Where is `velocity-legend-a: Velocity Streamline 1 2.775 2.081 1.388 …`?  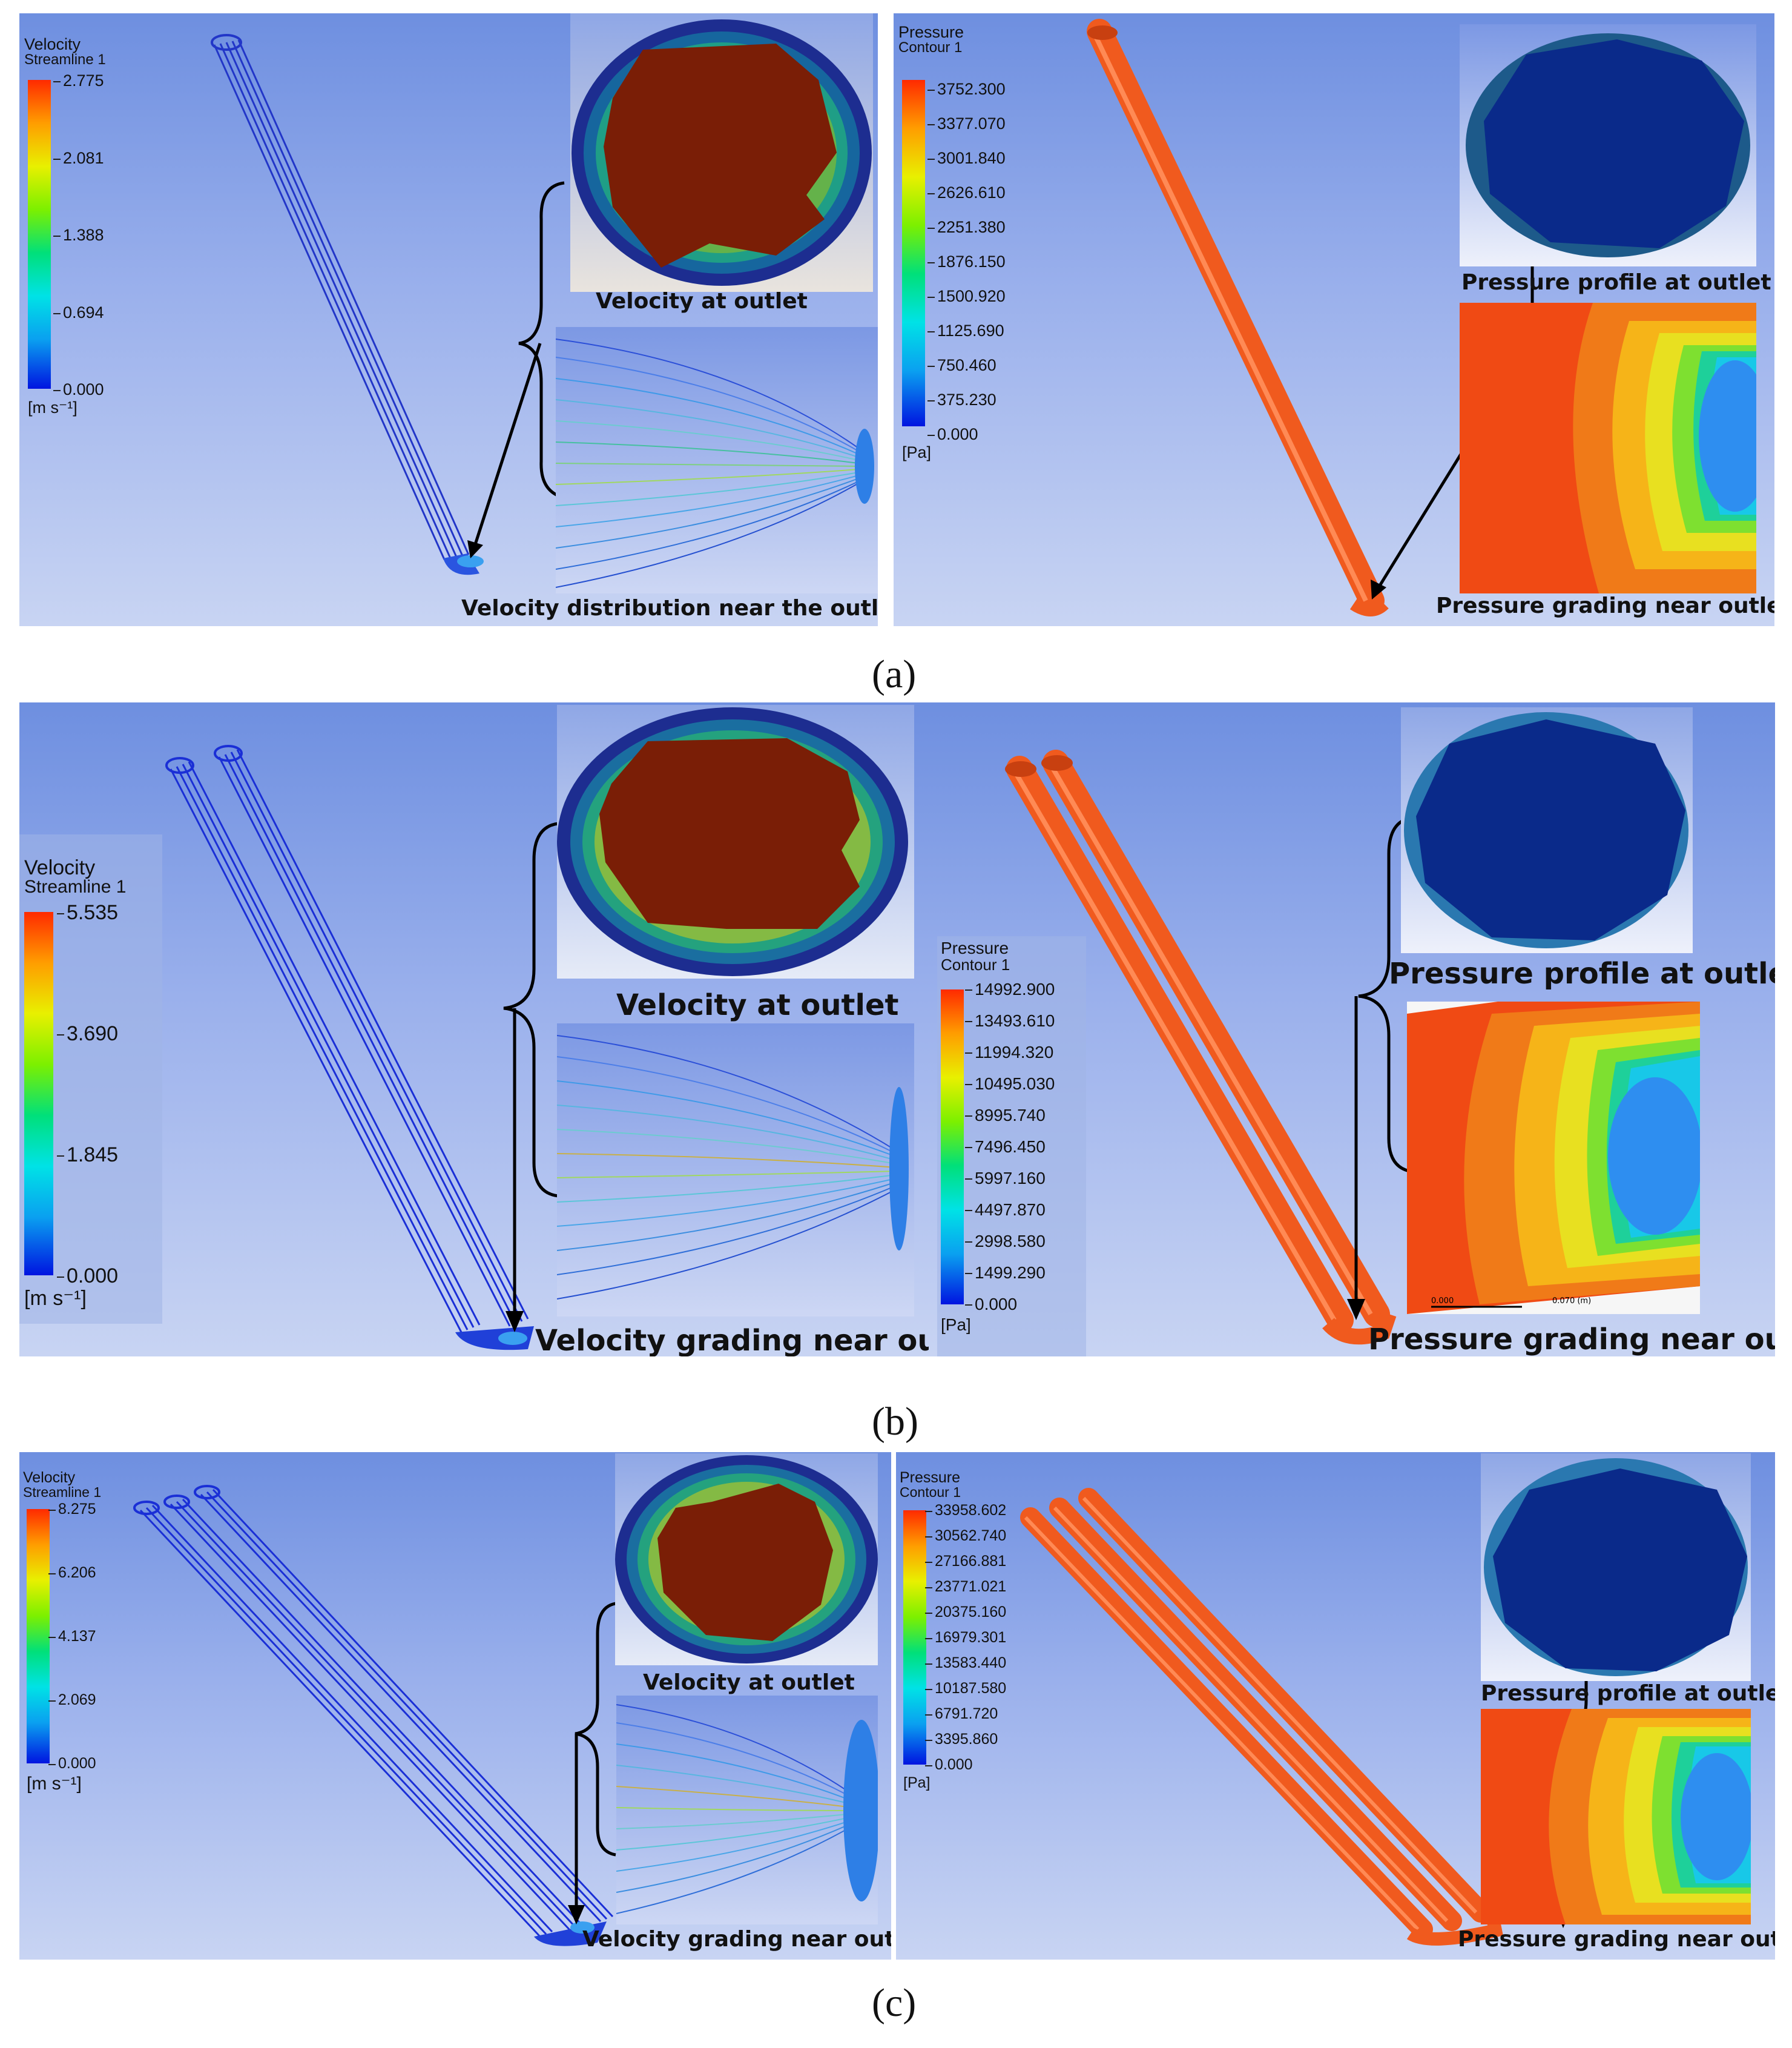 velocity-legend-a: Velocity Streamline 1 2.775 2.081 1.388 … is located at coordinates (85, 242).